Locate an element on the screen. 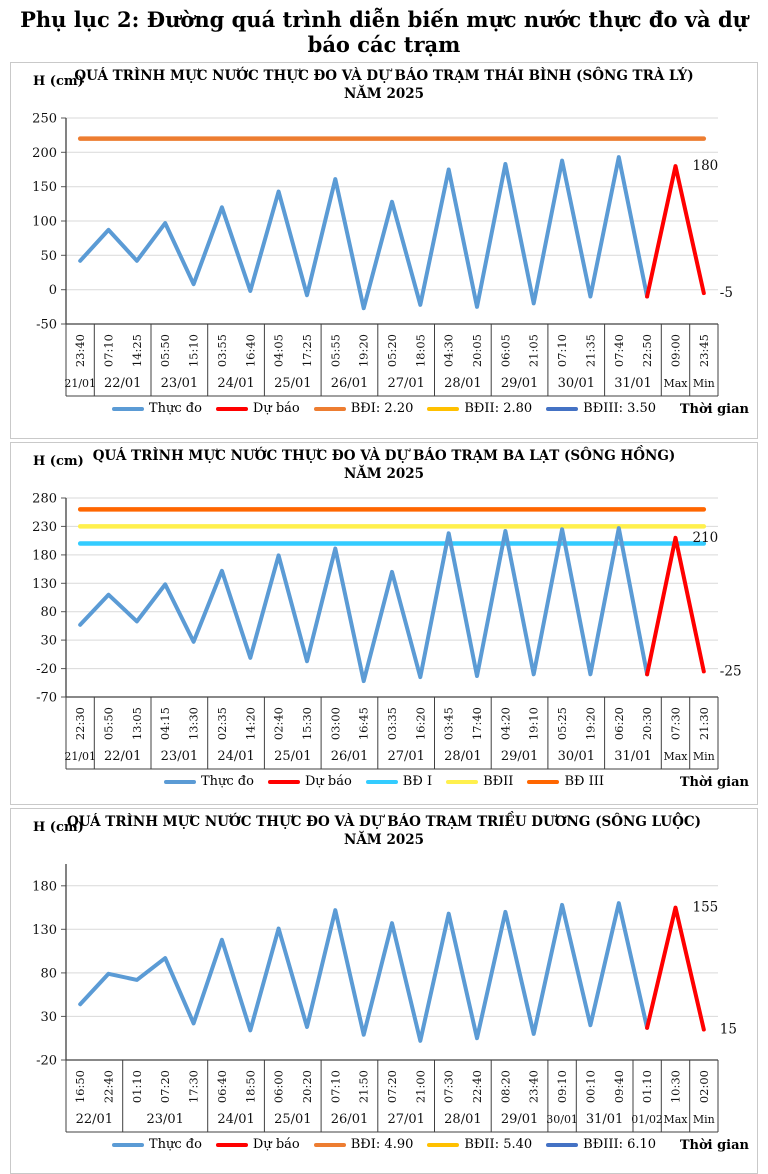 The height and width of the screenshot is (1174, 768). svg-text: 05:50 is located at coordinates (165, 350).